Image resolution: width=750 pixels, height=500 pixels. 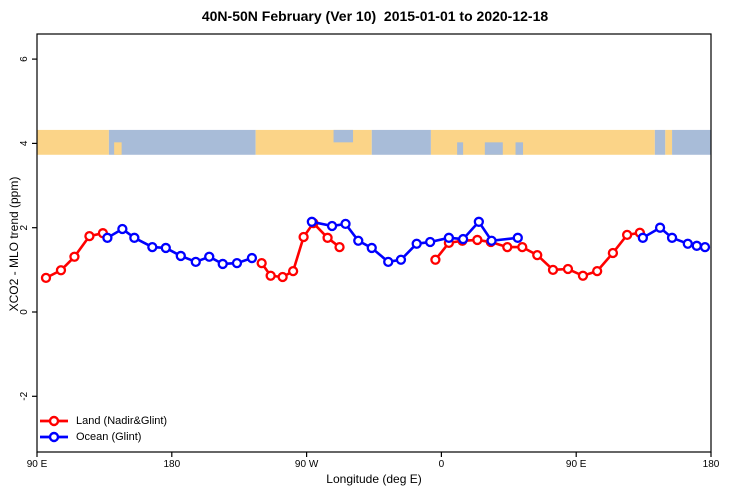 What do you see at coordinates (54, 421) in the screenshot?
I see `legend-sample-land-icon` at bounding box center [54, 421].